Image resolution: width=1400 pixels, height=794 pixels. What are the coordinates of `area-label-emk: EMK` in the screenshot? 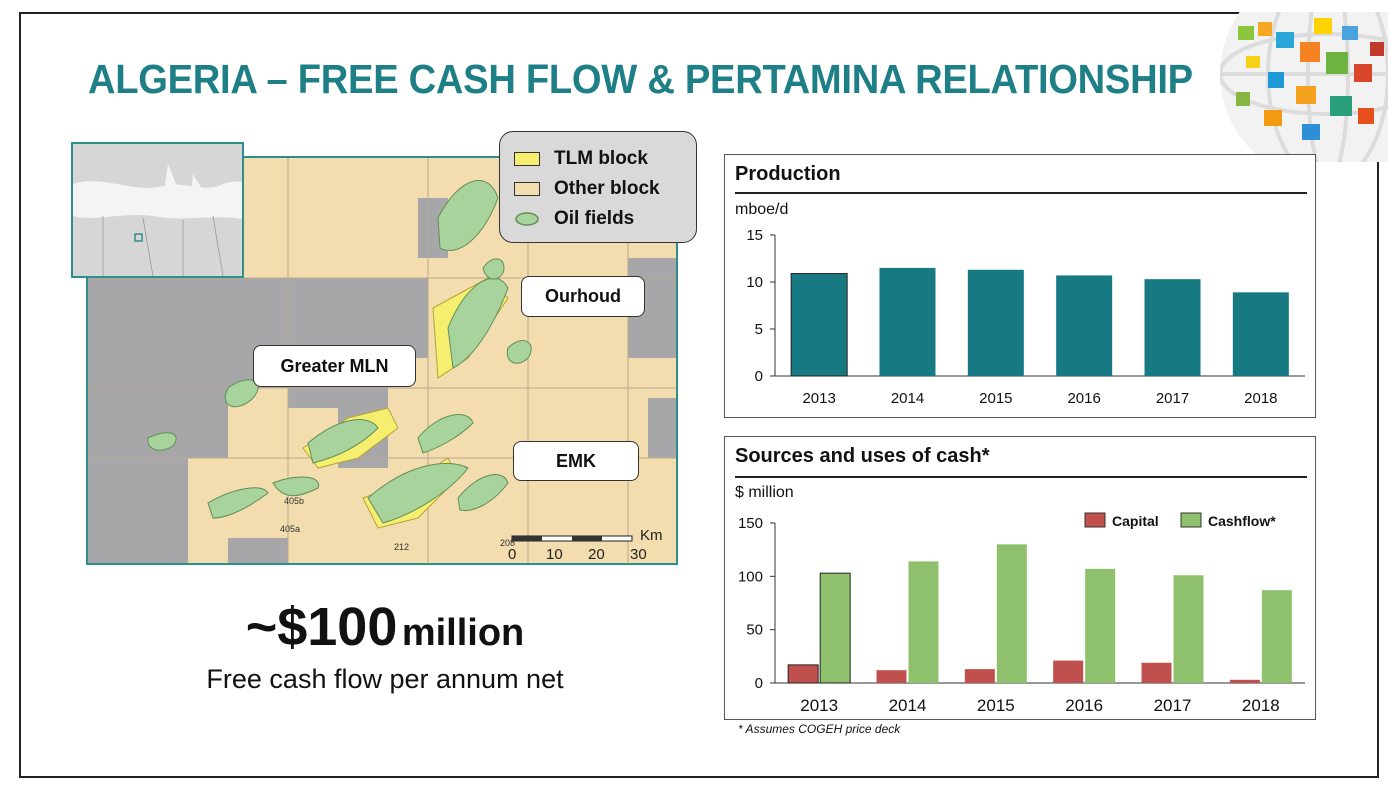 It's located at (576, 461).